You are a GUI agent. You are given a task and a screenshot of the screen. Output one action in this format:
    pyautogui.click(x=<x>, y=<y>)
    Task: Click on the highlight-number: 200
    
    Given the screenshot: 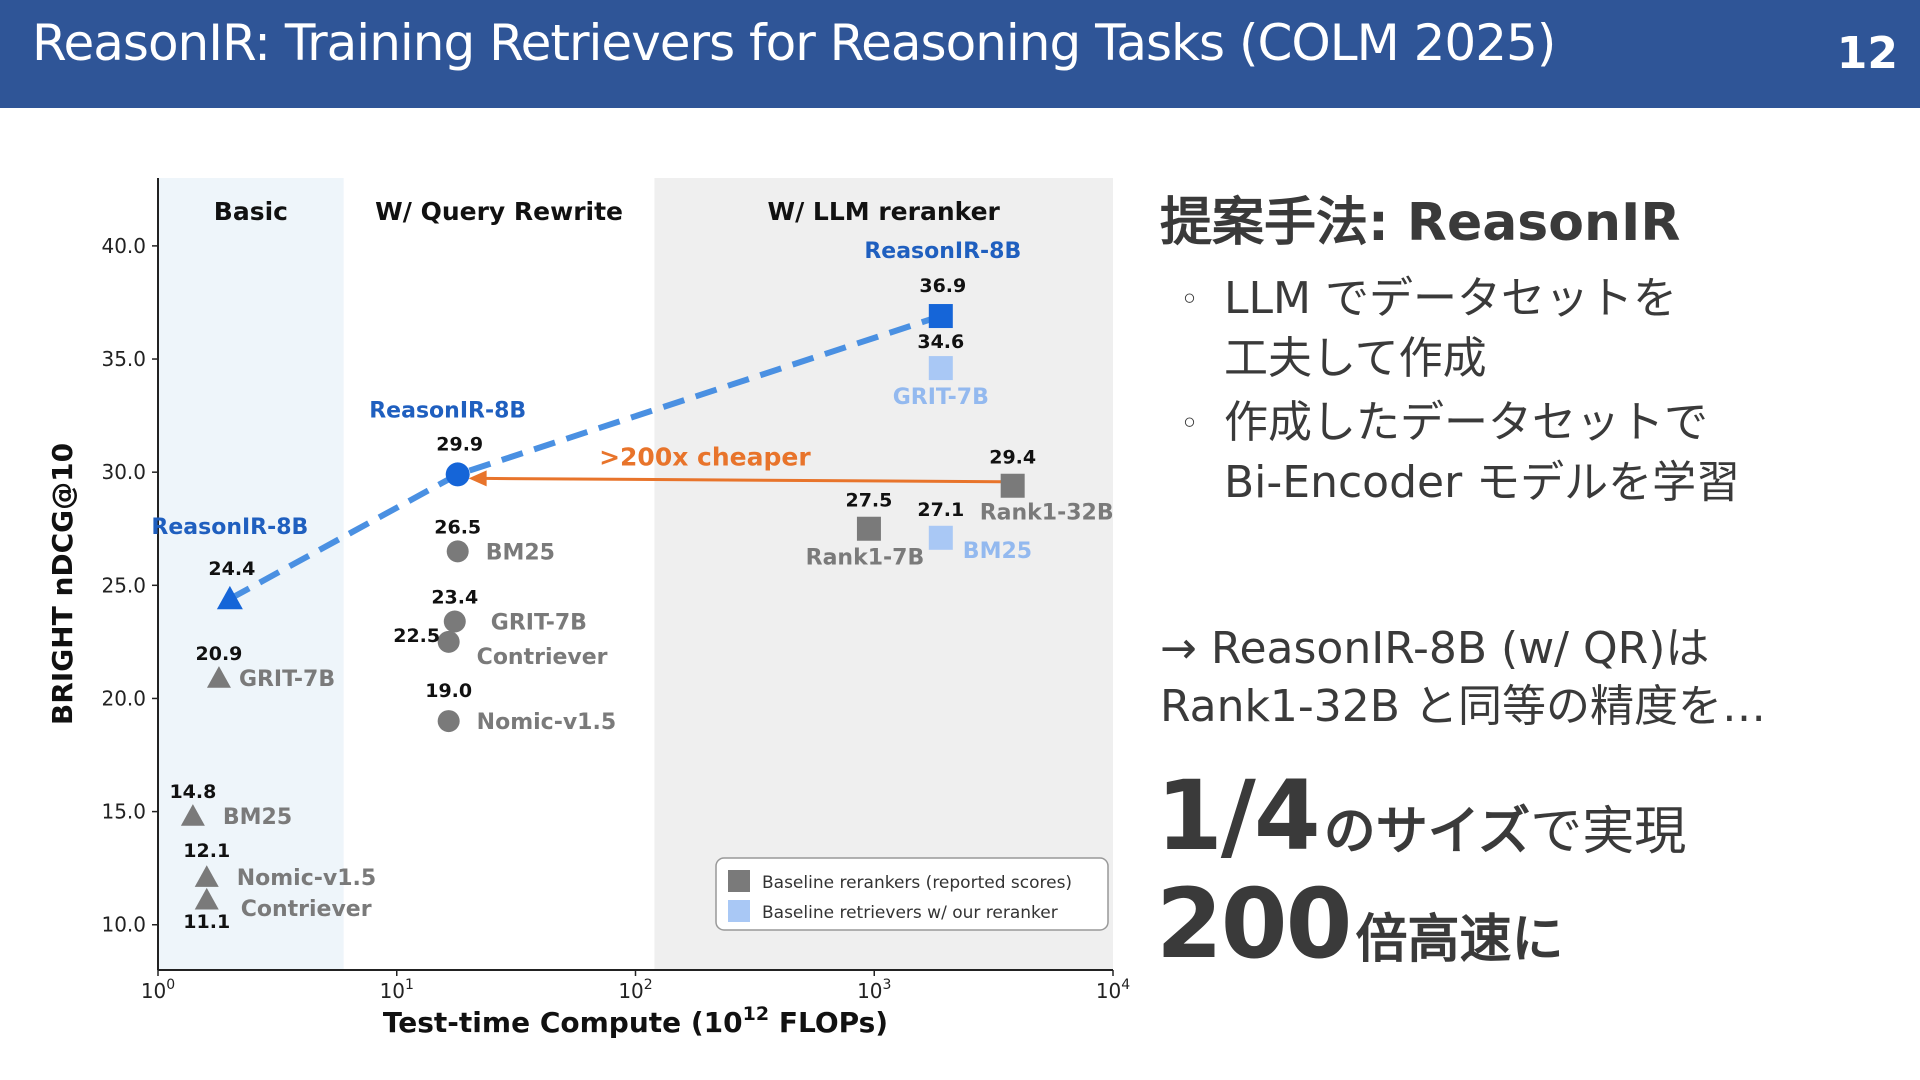 What is the action you would take?
    pyautogui.click(x=1254, y=924)
    